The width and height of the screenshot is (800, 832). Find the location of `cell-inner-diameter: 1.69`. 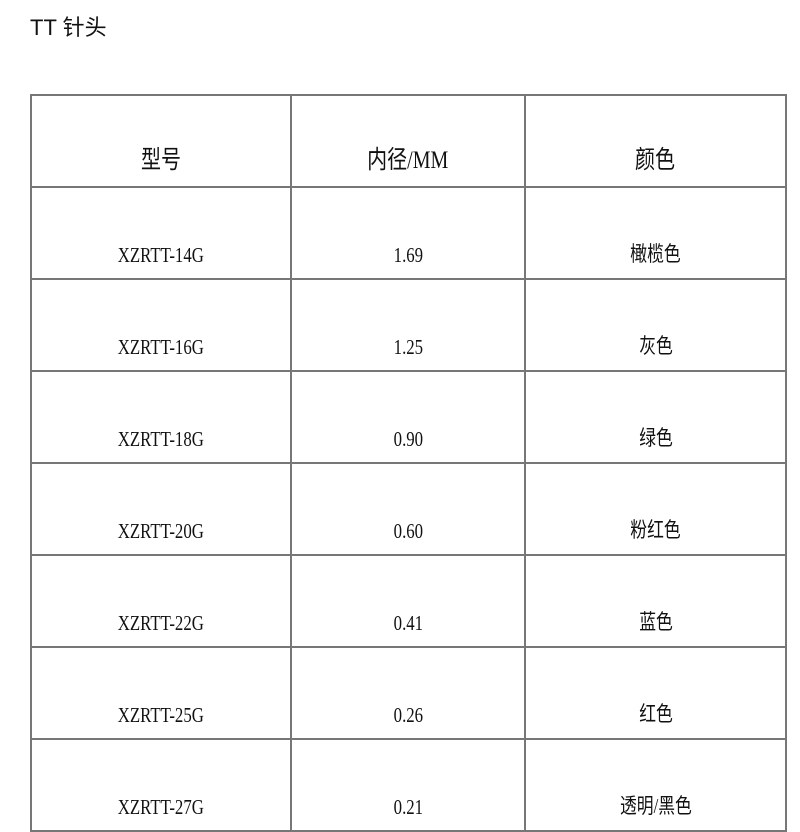

cell-inner-diameter: 1.69 is located at coordinates (408, 233).